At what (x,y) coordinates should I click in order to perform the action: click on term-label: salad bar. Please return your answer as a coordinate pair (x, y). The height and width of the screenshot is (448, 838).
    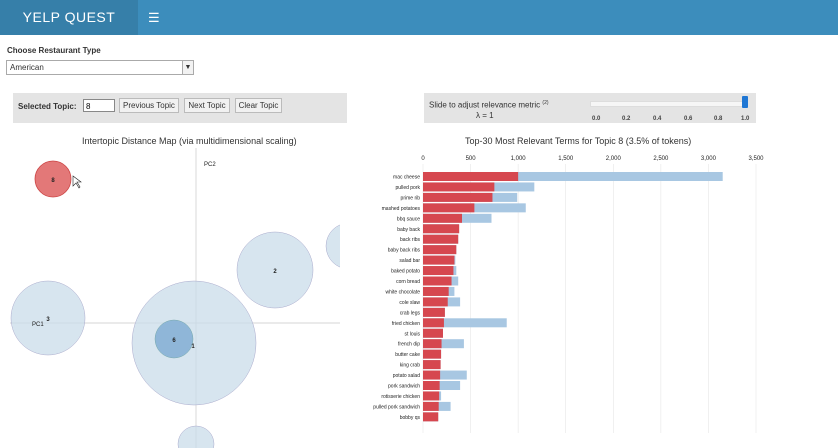
    Looking at the image, I should click on (409, 261).